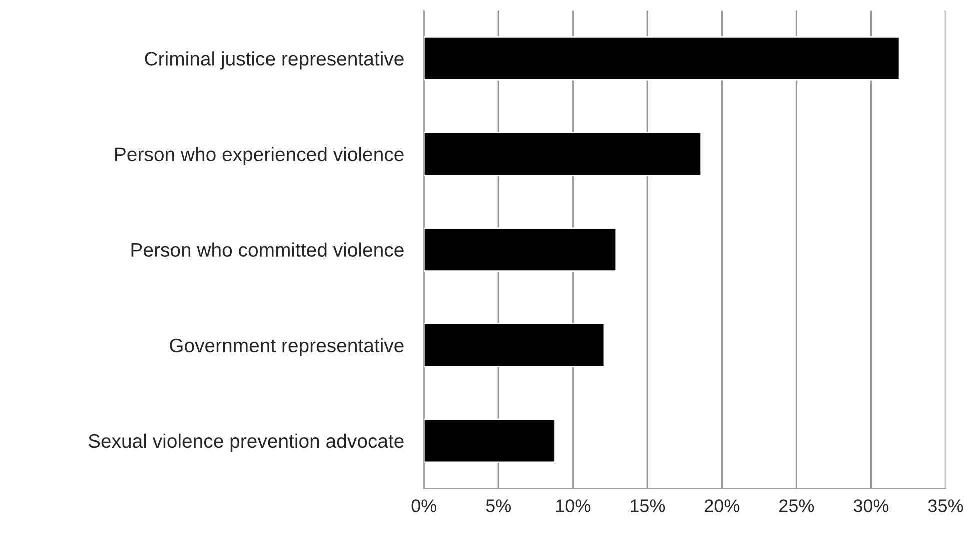  Describe the element at coordinates (260, 156) in the screenshot. I see `y-tick-label: Person who experienced violence` at that location.